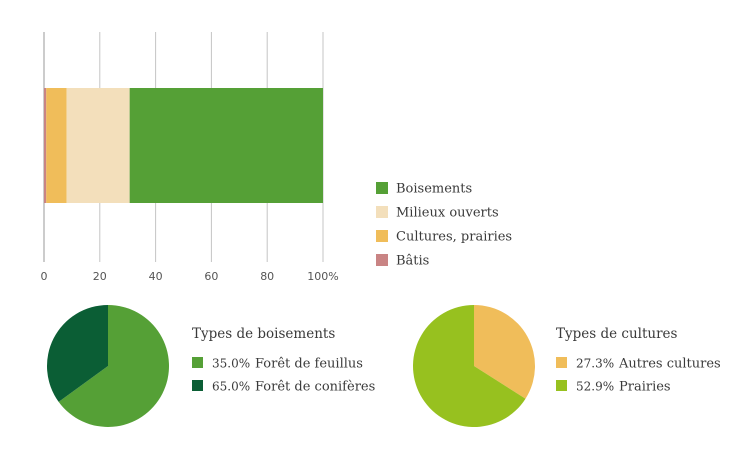  Describe the element at coordinates (561, 362) in the screenshot. I see `pie-legend-swatch-autres-cultures` at that location.